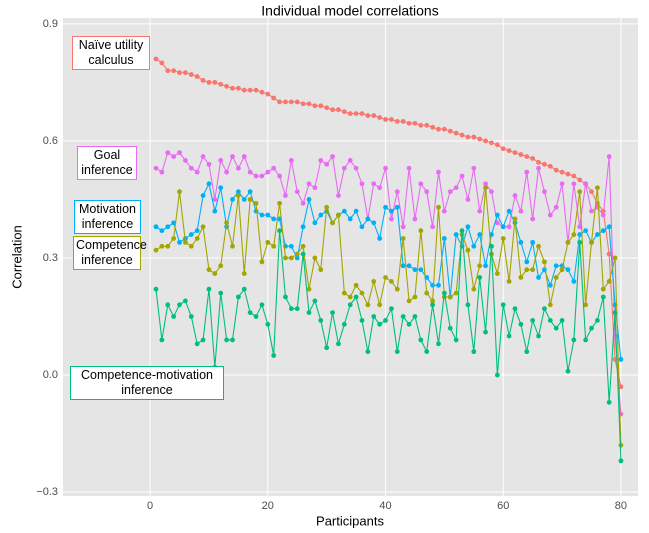  I want to click on chart-title: Individual model correlations, so click(349, 11).